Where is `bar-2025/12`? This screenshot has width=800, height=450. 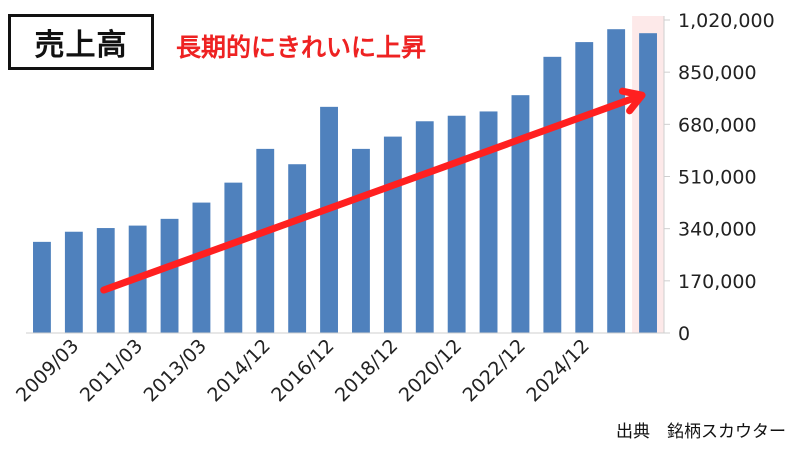
bar-2025/12 is located at coordinates (616, 181).